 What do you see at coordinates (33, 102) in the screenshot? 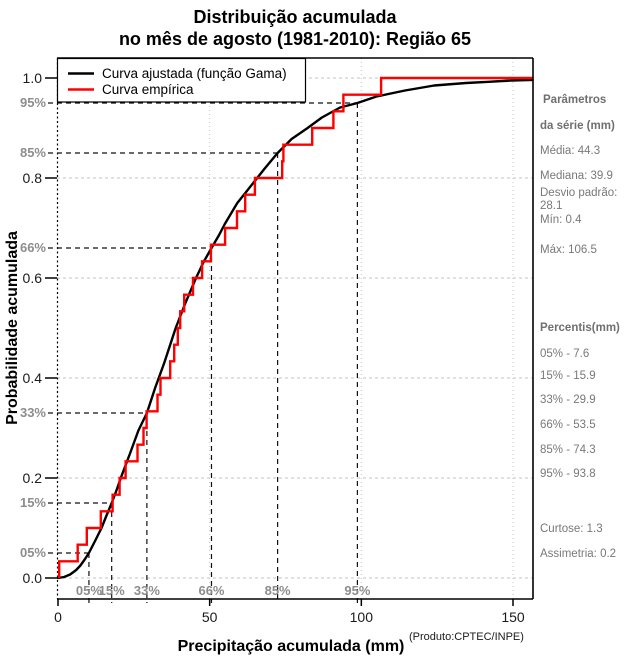
I see `y-percent-label: 95%` at bounding box center [33, 102].